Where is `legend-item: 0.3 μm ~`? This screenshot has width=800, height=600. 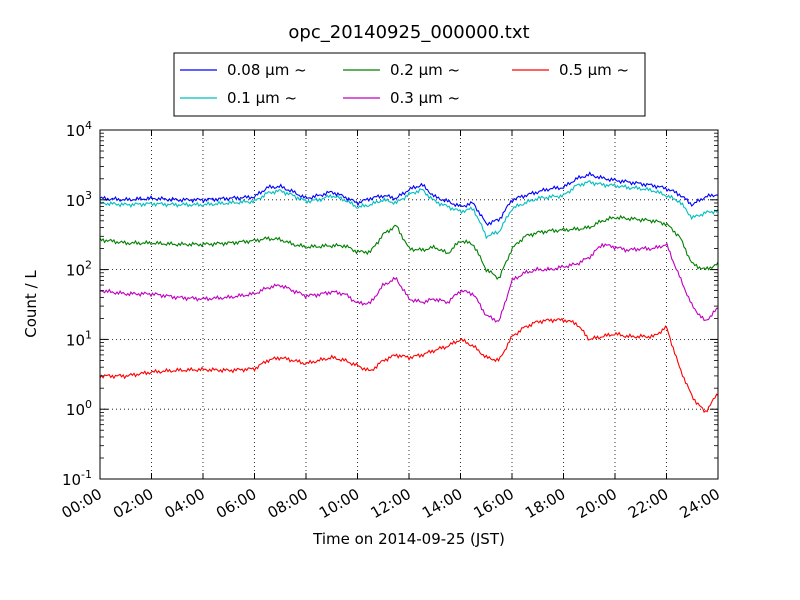 legend-item: 0.3 μm ~ is located at coordinates (401, 98).